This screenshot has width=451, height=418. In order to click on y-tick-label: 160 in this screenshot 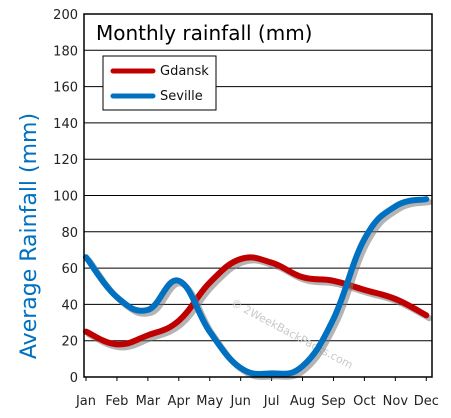, I will do `click(65, 88)`.